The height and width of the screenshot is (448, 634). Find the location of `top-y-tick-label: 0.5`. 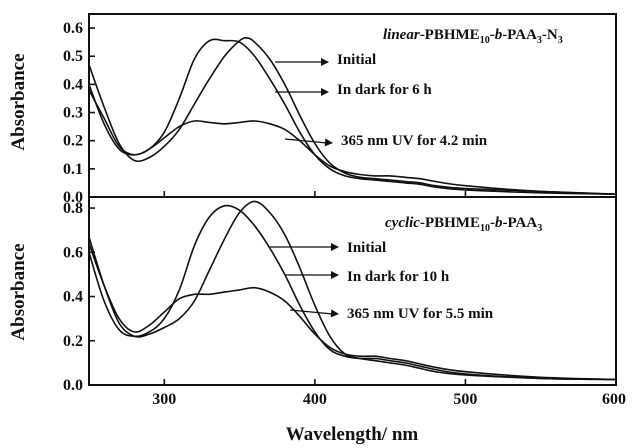

top-y-tick-label: 0.5 is located at coordinates (73, 56).